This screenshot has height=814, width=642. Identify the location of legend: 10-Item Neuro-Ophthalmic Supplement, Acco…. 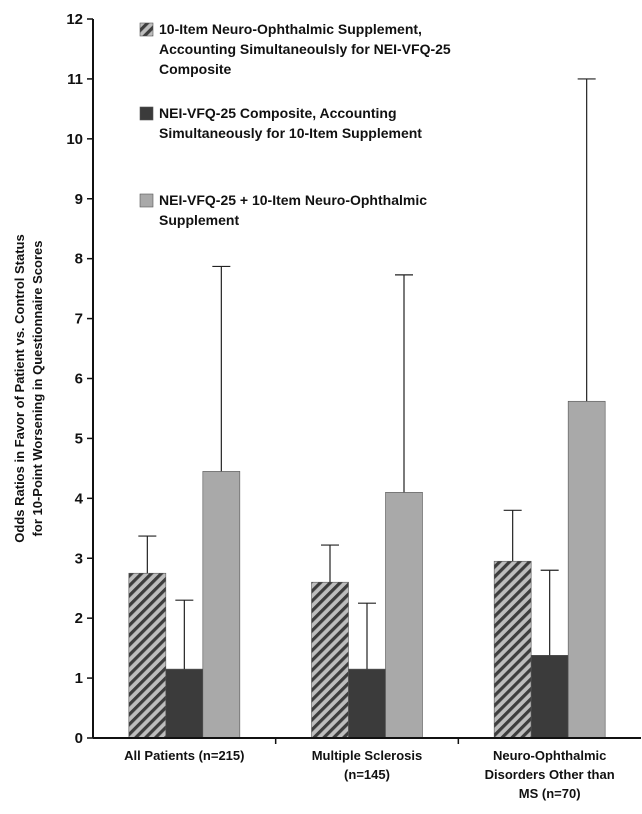
(295, 124).